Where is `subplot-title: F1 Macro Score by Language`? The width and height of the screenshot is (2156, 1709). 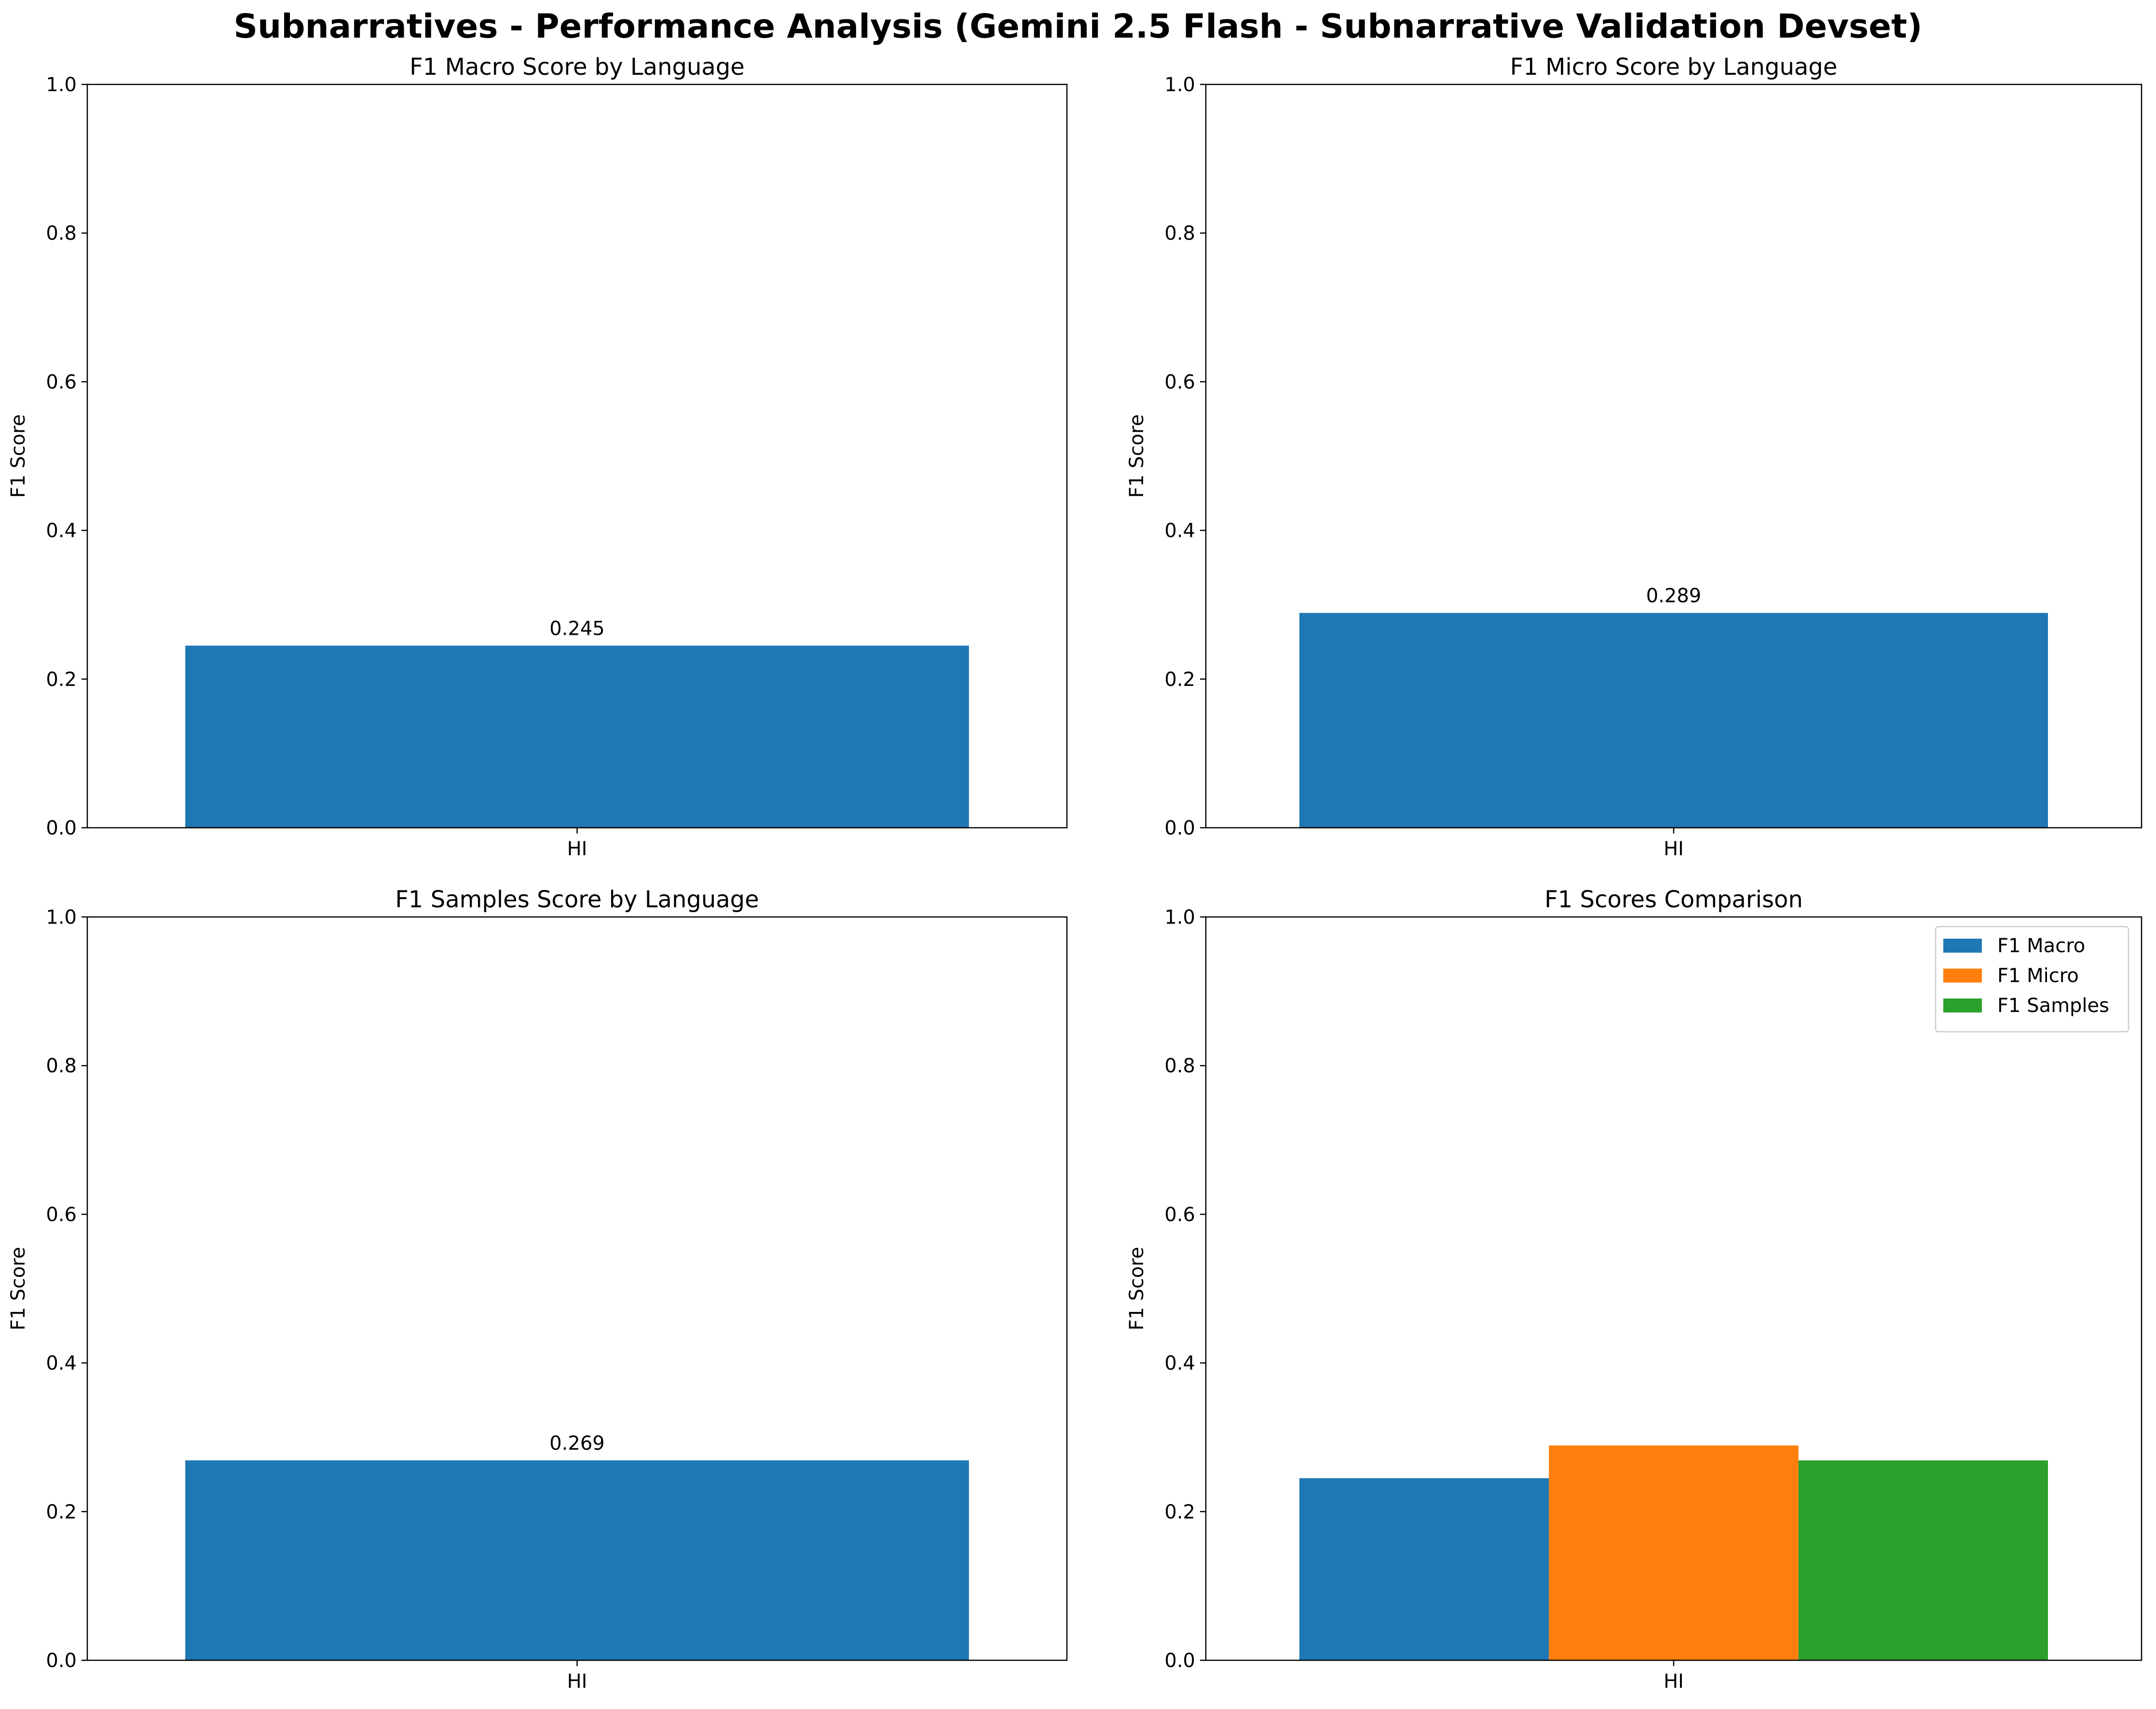 subplot-title: F1 Macro Score by Language is located at coordinates (577, 67).